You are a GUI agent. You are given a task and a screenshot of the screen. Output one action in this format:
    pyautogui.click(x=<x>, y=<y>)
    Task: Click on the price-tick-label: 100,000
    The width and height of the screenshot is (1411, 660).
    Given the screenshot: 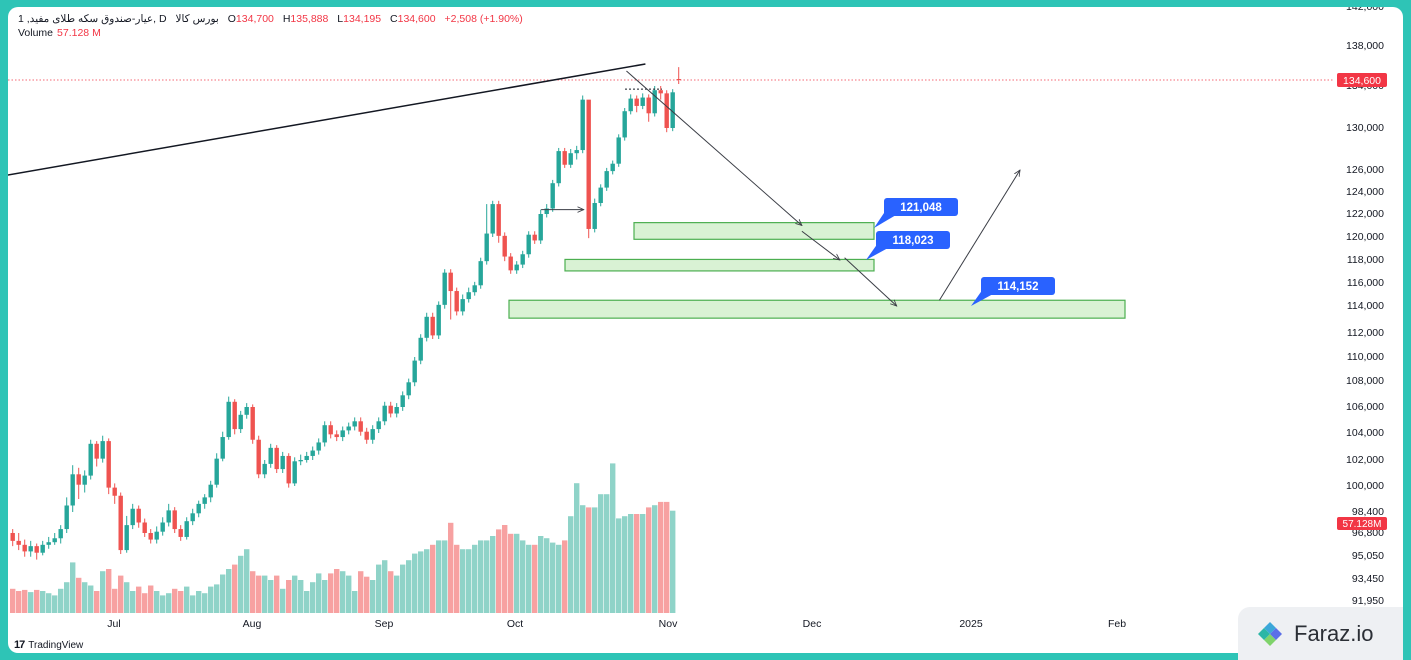 What is the action you would take?
    pyautogui.click(x=1365, y=486)
    